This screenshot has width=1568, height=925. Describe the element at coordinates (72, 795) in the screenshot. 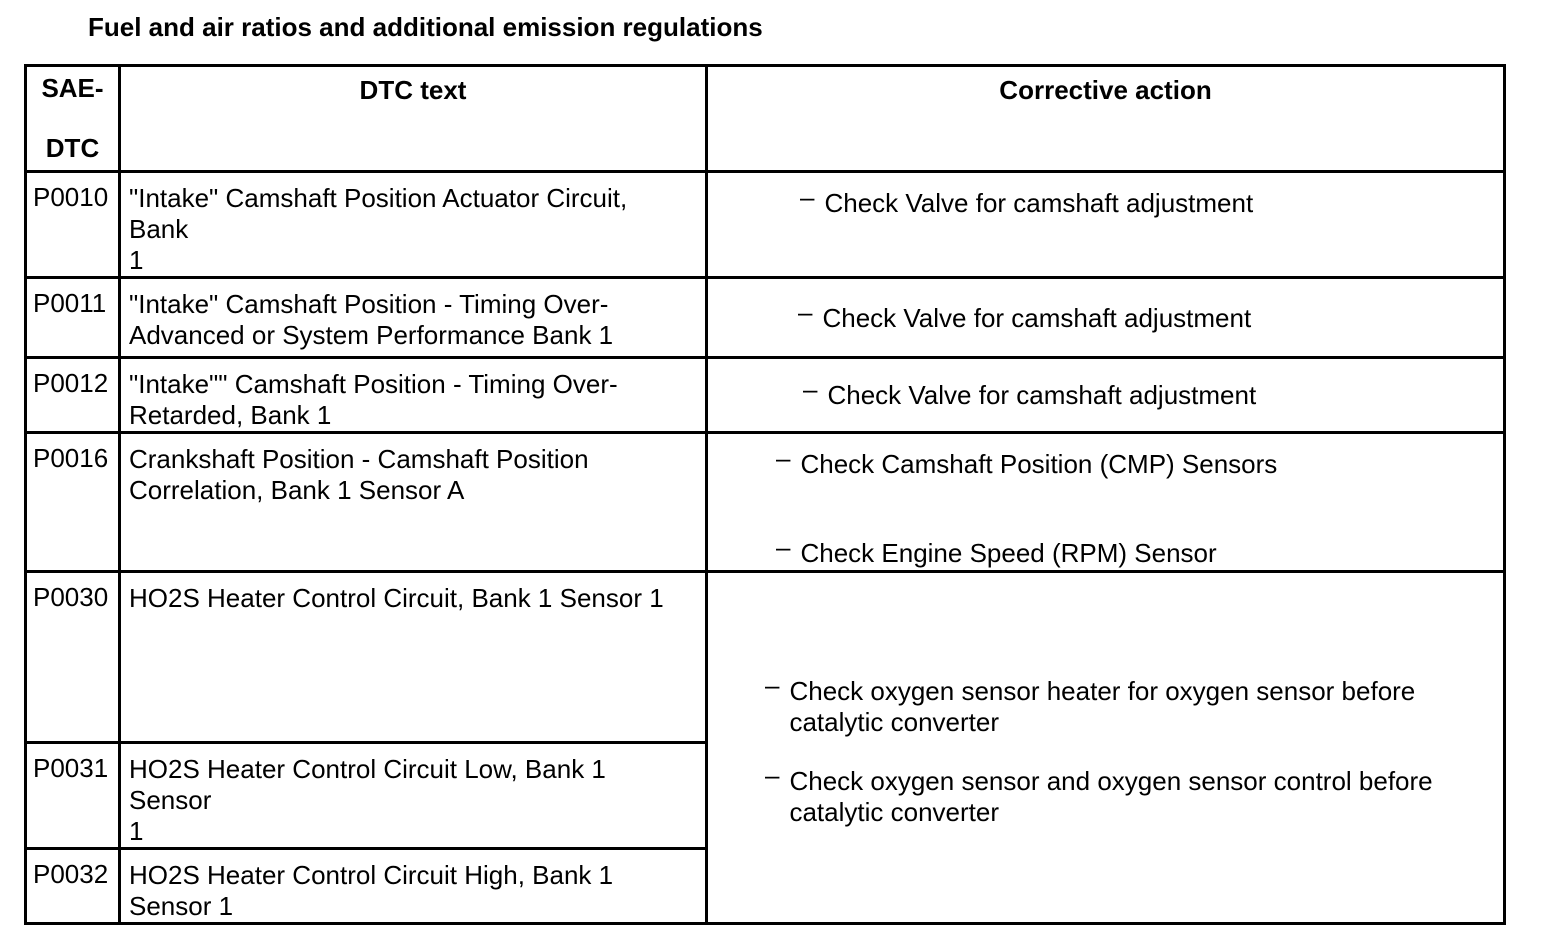

I see `dtc-code: P0031` at that location.